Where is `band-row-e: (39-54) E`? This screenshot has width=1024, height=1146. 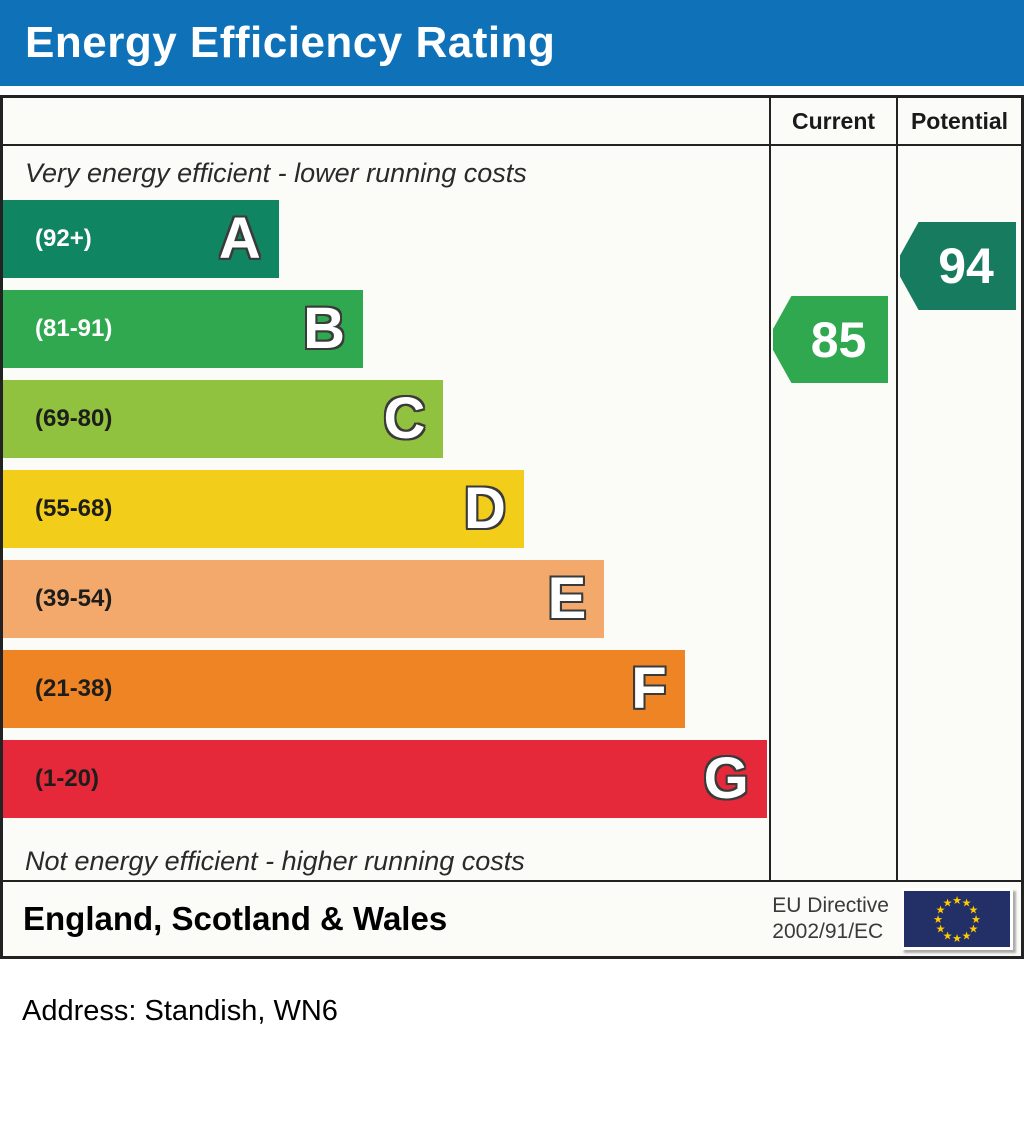 band-row-e: (39-54) E is located at coordinates (386, 599).